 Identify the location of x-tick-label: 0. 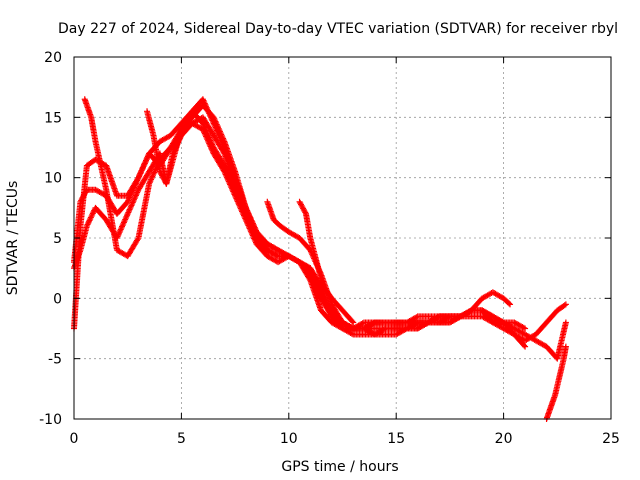
(74, 439).